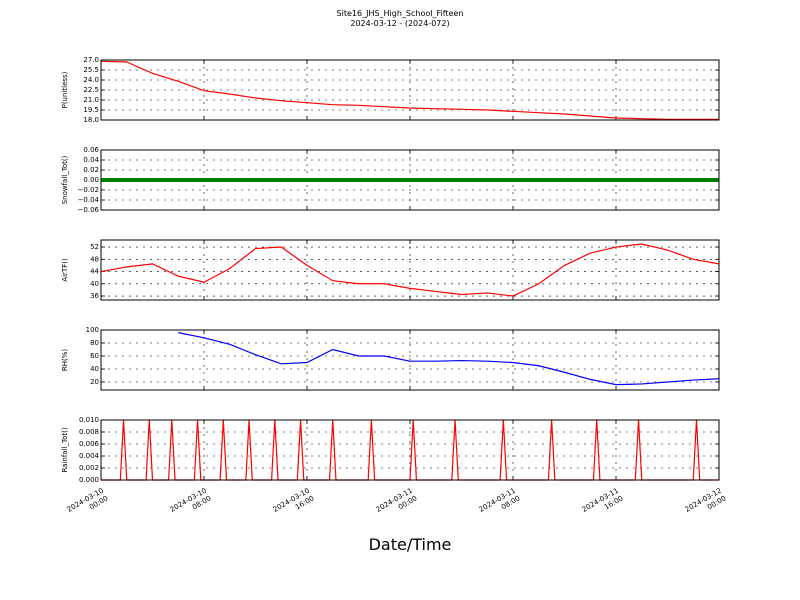 The image size is (800, 600). Describe the element at coordinates (94, 259) in the screenshot. I see `y-tick-label: 48` at that location.